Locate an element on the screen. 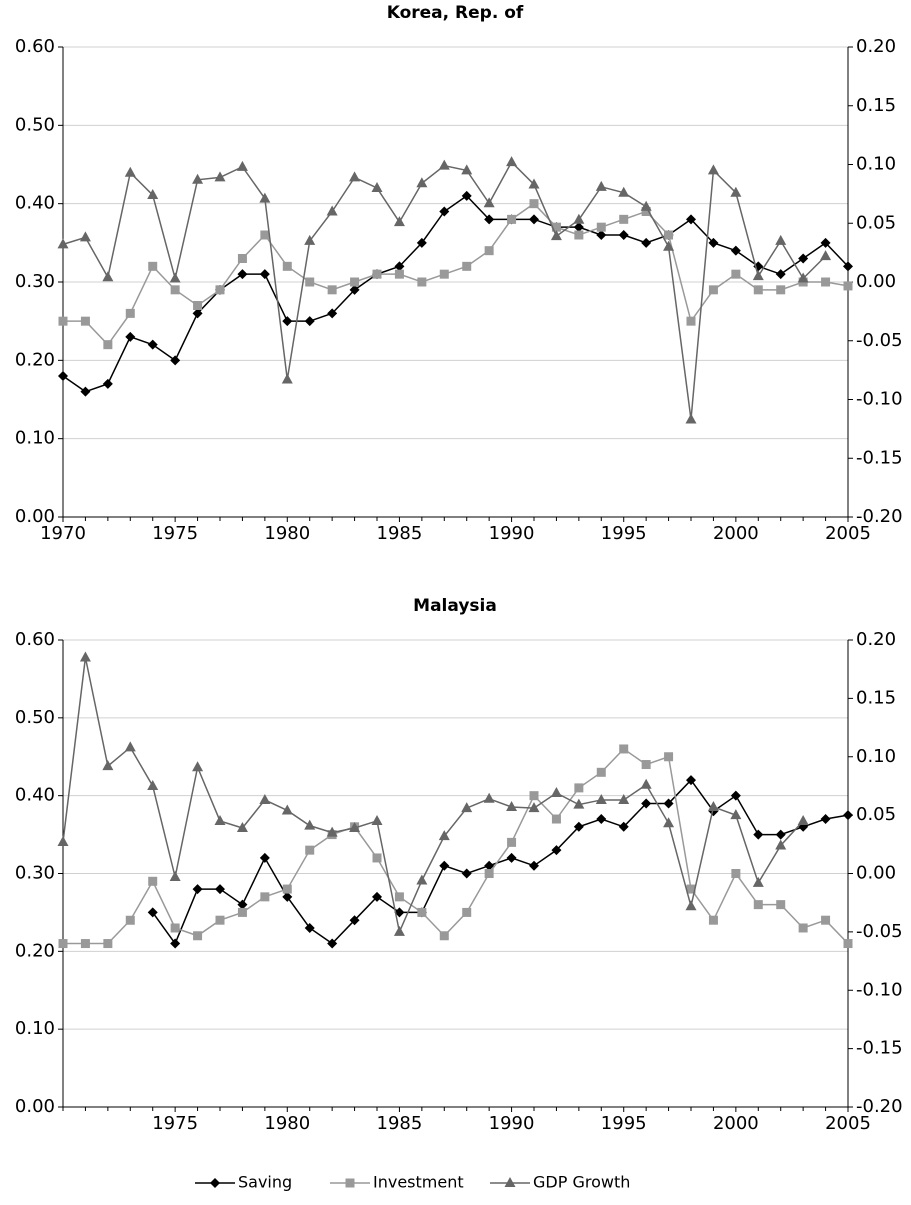 This screenshot has width=911, height=1205. y2-tick-label: 0.20 is located at coordinates (876, 46).